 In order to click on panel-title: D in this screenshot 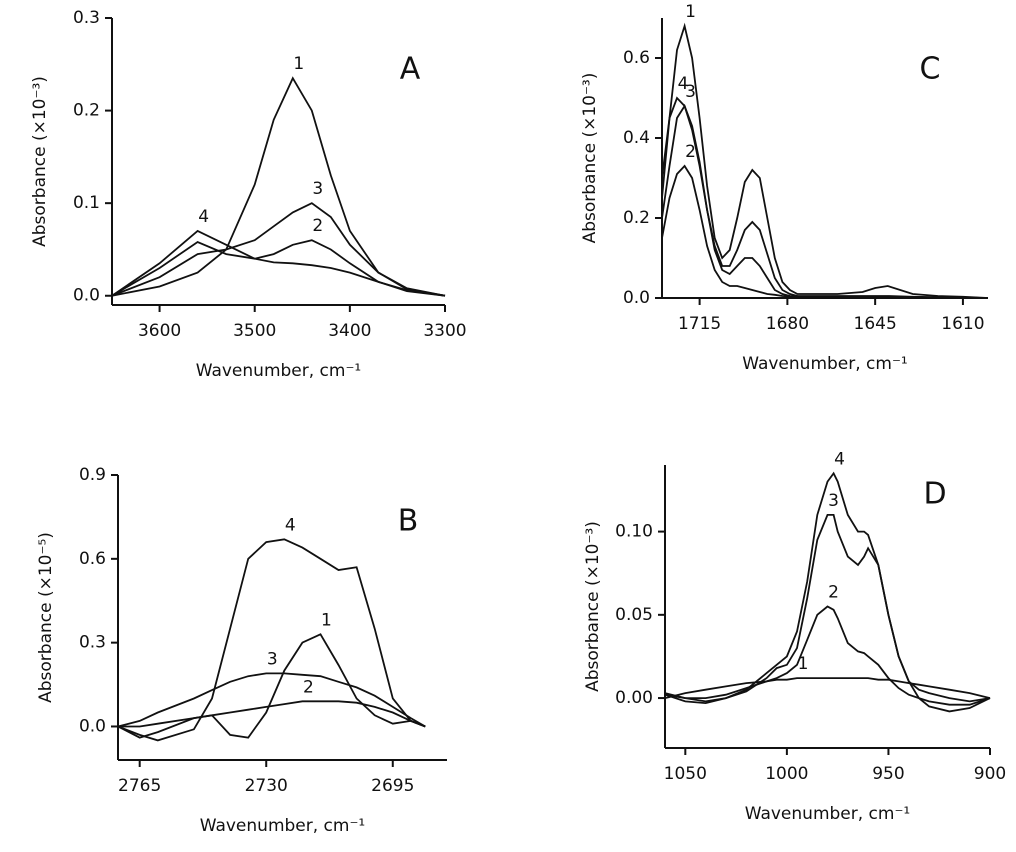, I will do `click(934, 494)`.